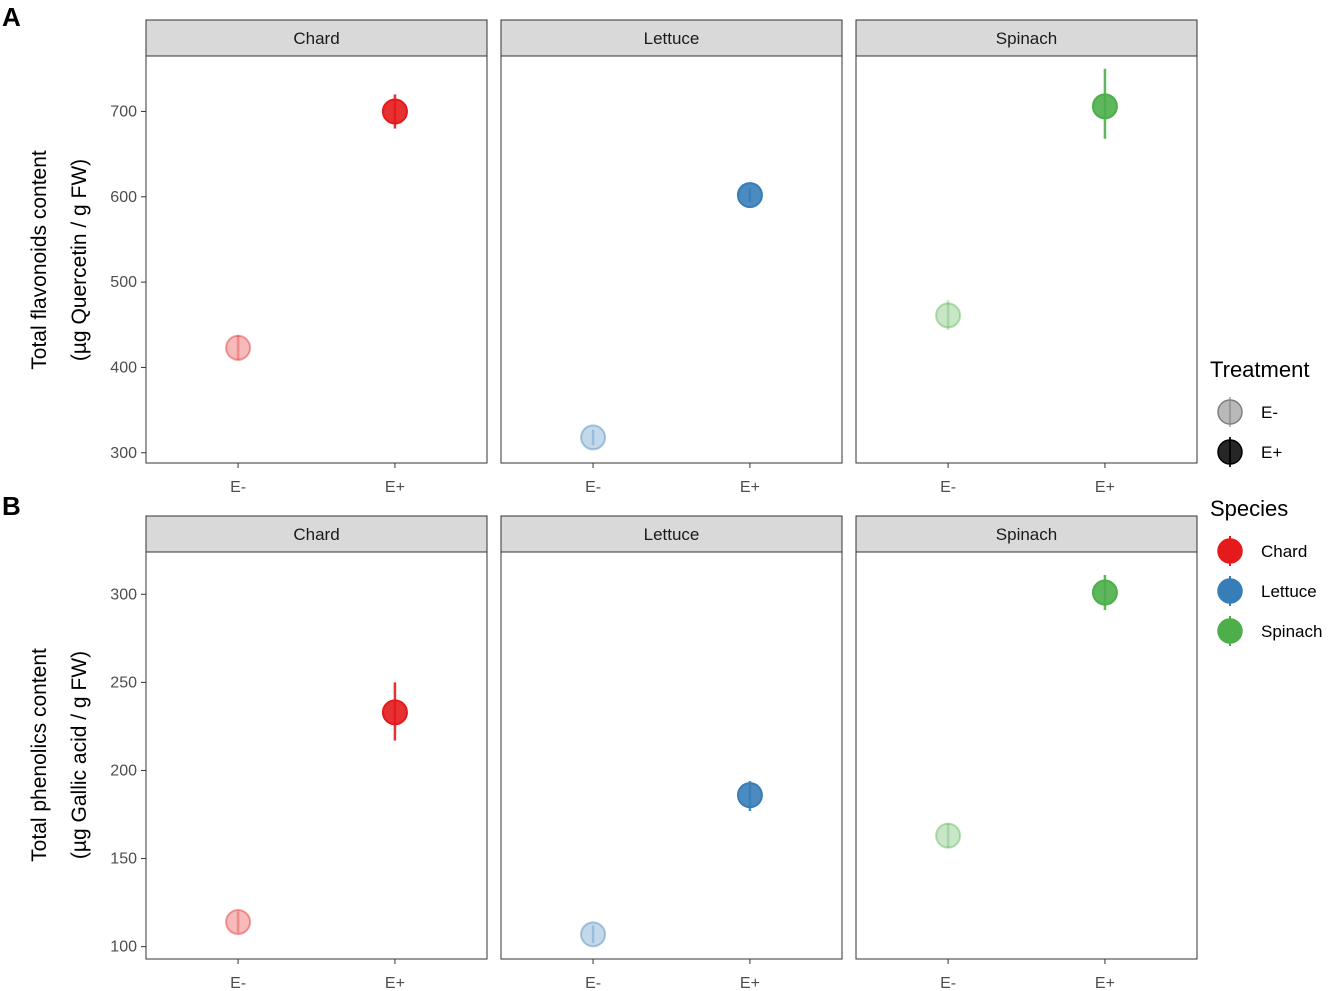  What do you see at coordinates (123, 682) in the screenshot?
I see `y-tick-label: 250` at bounding box center [123, 682].